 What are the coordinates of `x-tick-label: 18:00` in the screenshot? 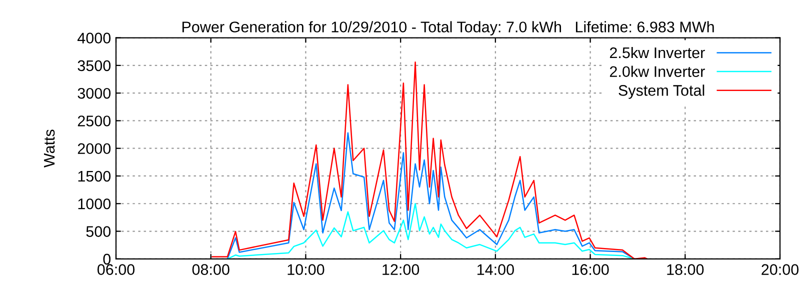 It's located at (685, 269).